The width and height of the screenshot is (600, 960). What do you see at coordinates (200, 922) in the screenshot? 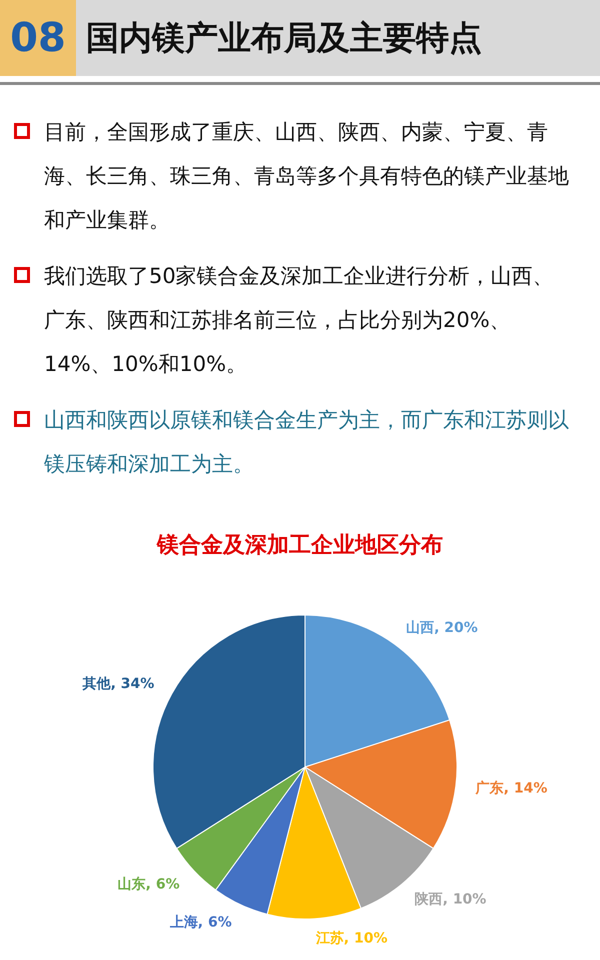
I see `slice-label: 上海, 6%` at bounding box center [200, 922].